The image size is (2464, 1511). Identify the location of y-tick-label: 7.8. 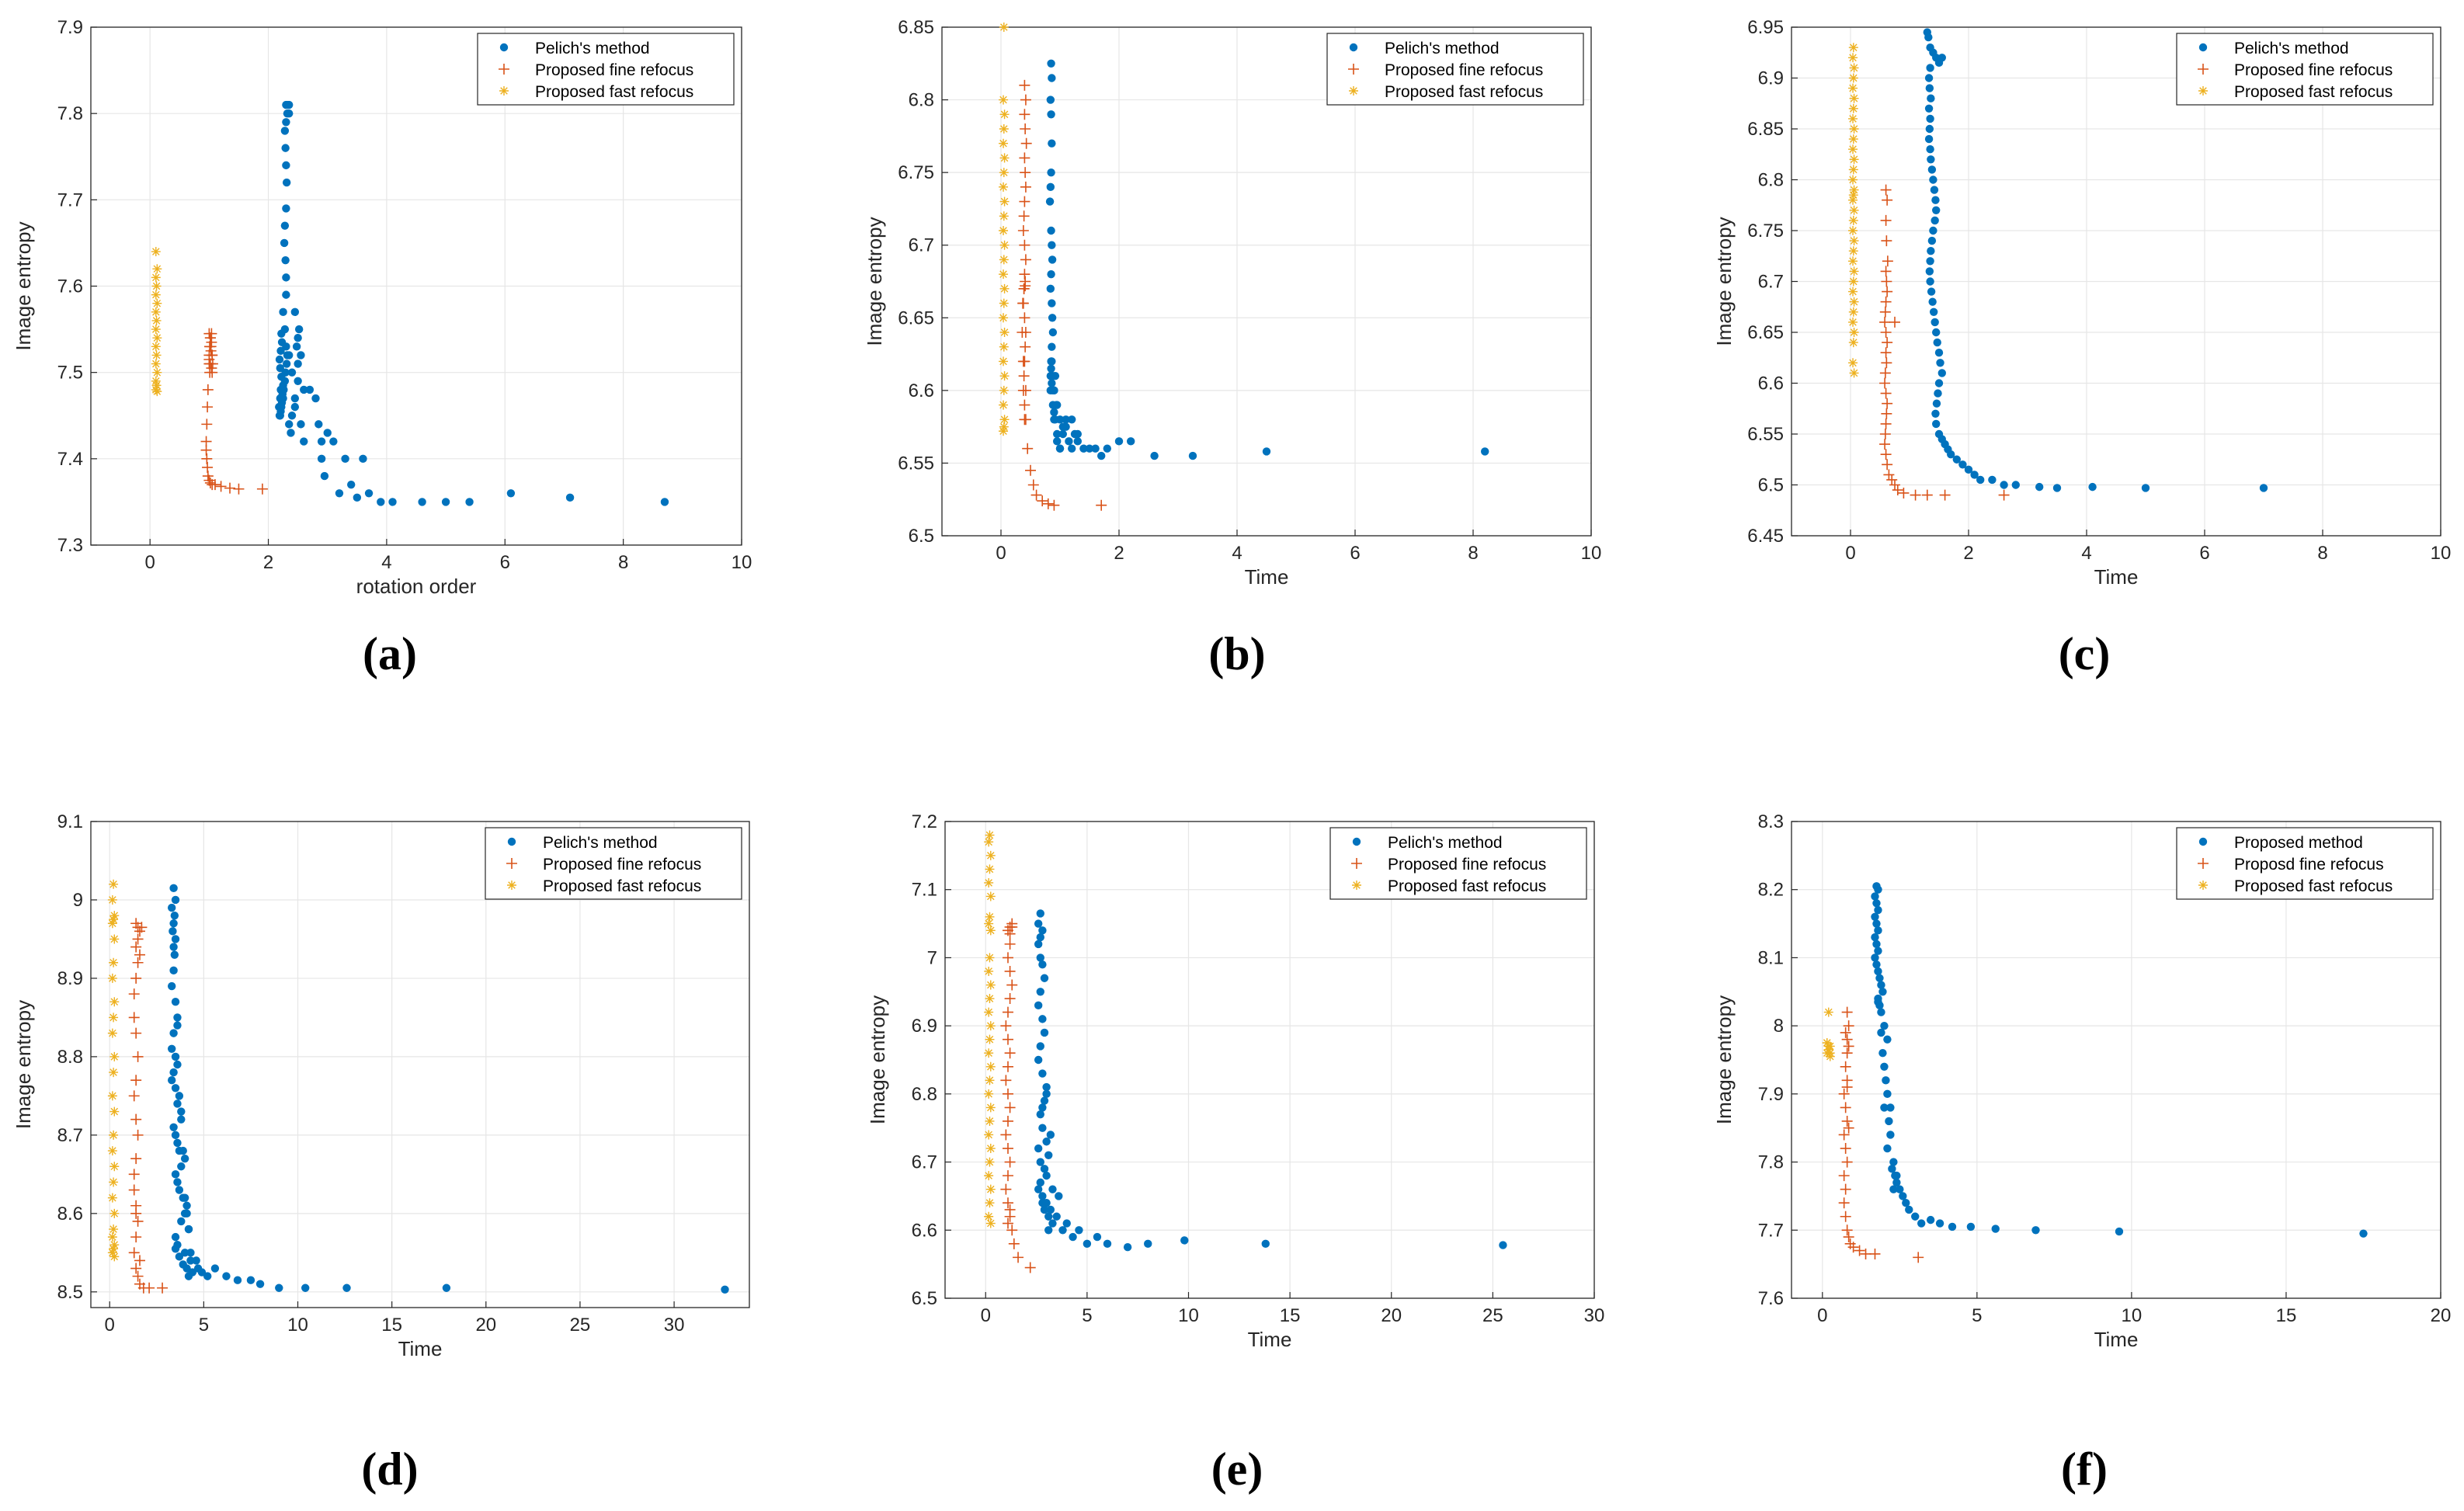
(70, 113).